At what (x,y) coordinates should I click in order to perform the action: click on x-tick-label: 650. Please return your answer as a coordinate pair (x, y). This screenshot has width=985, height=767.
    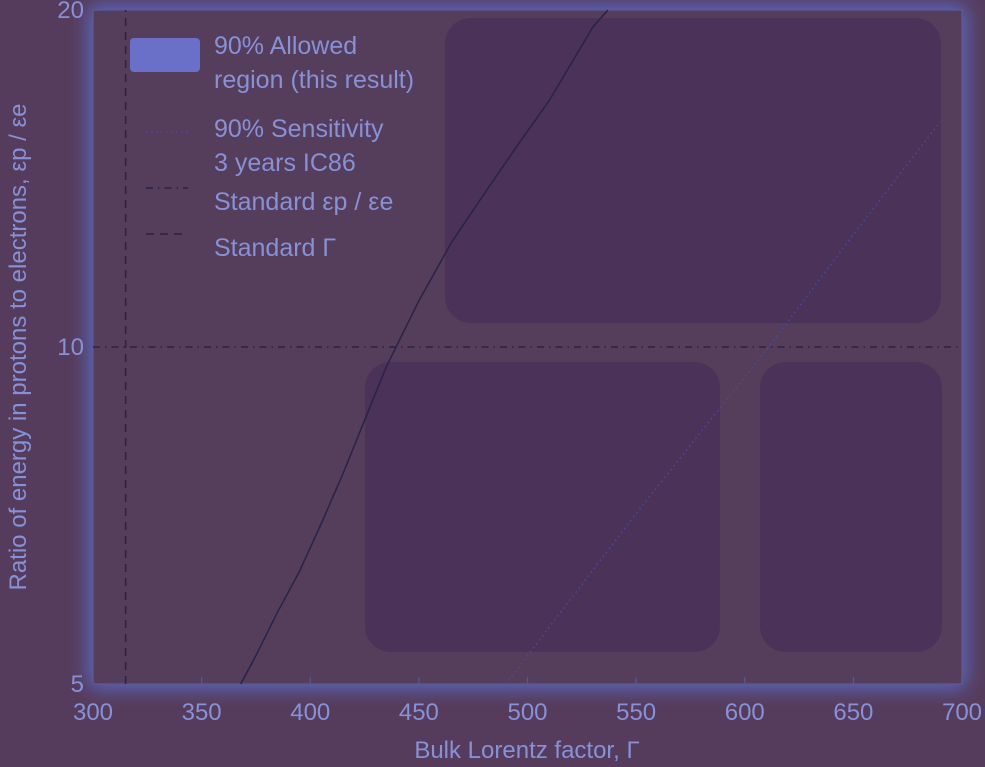
    Looking at the image, I should click on (853, 712).